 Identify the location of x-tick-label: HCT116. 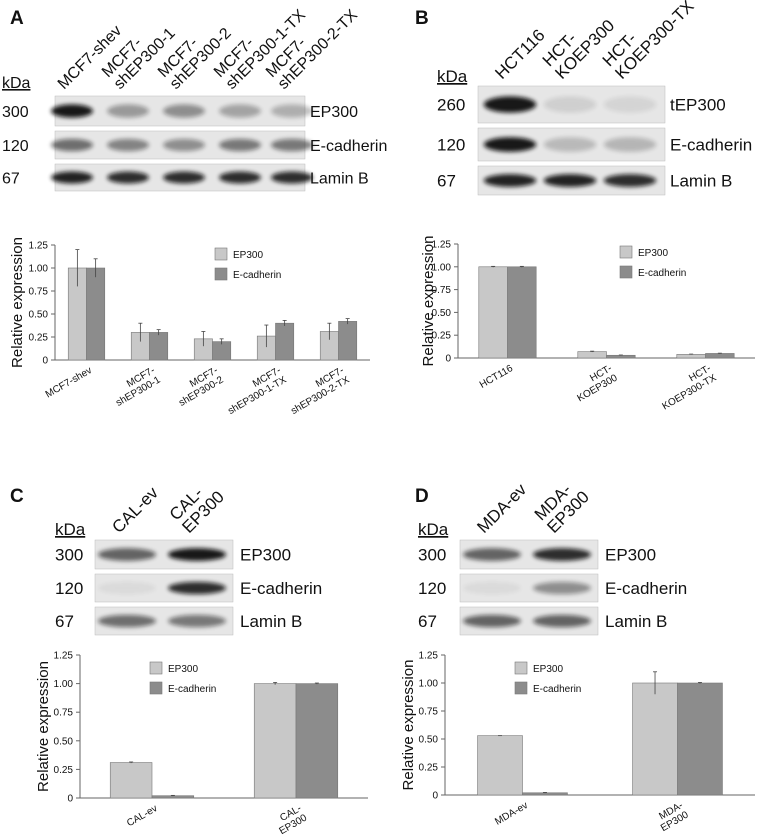
(496, 377).